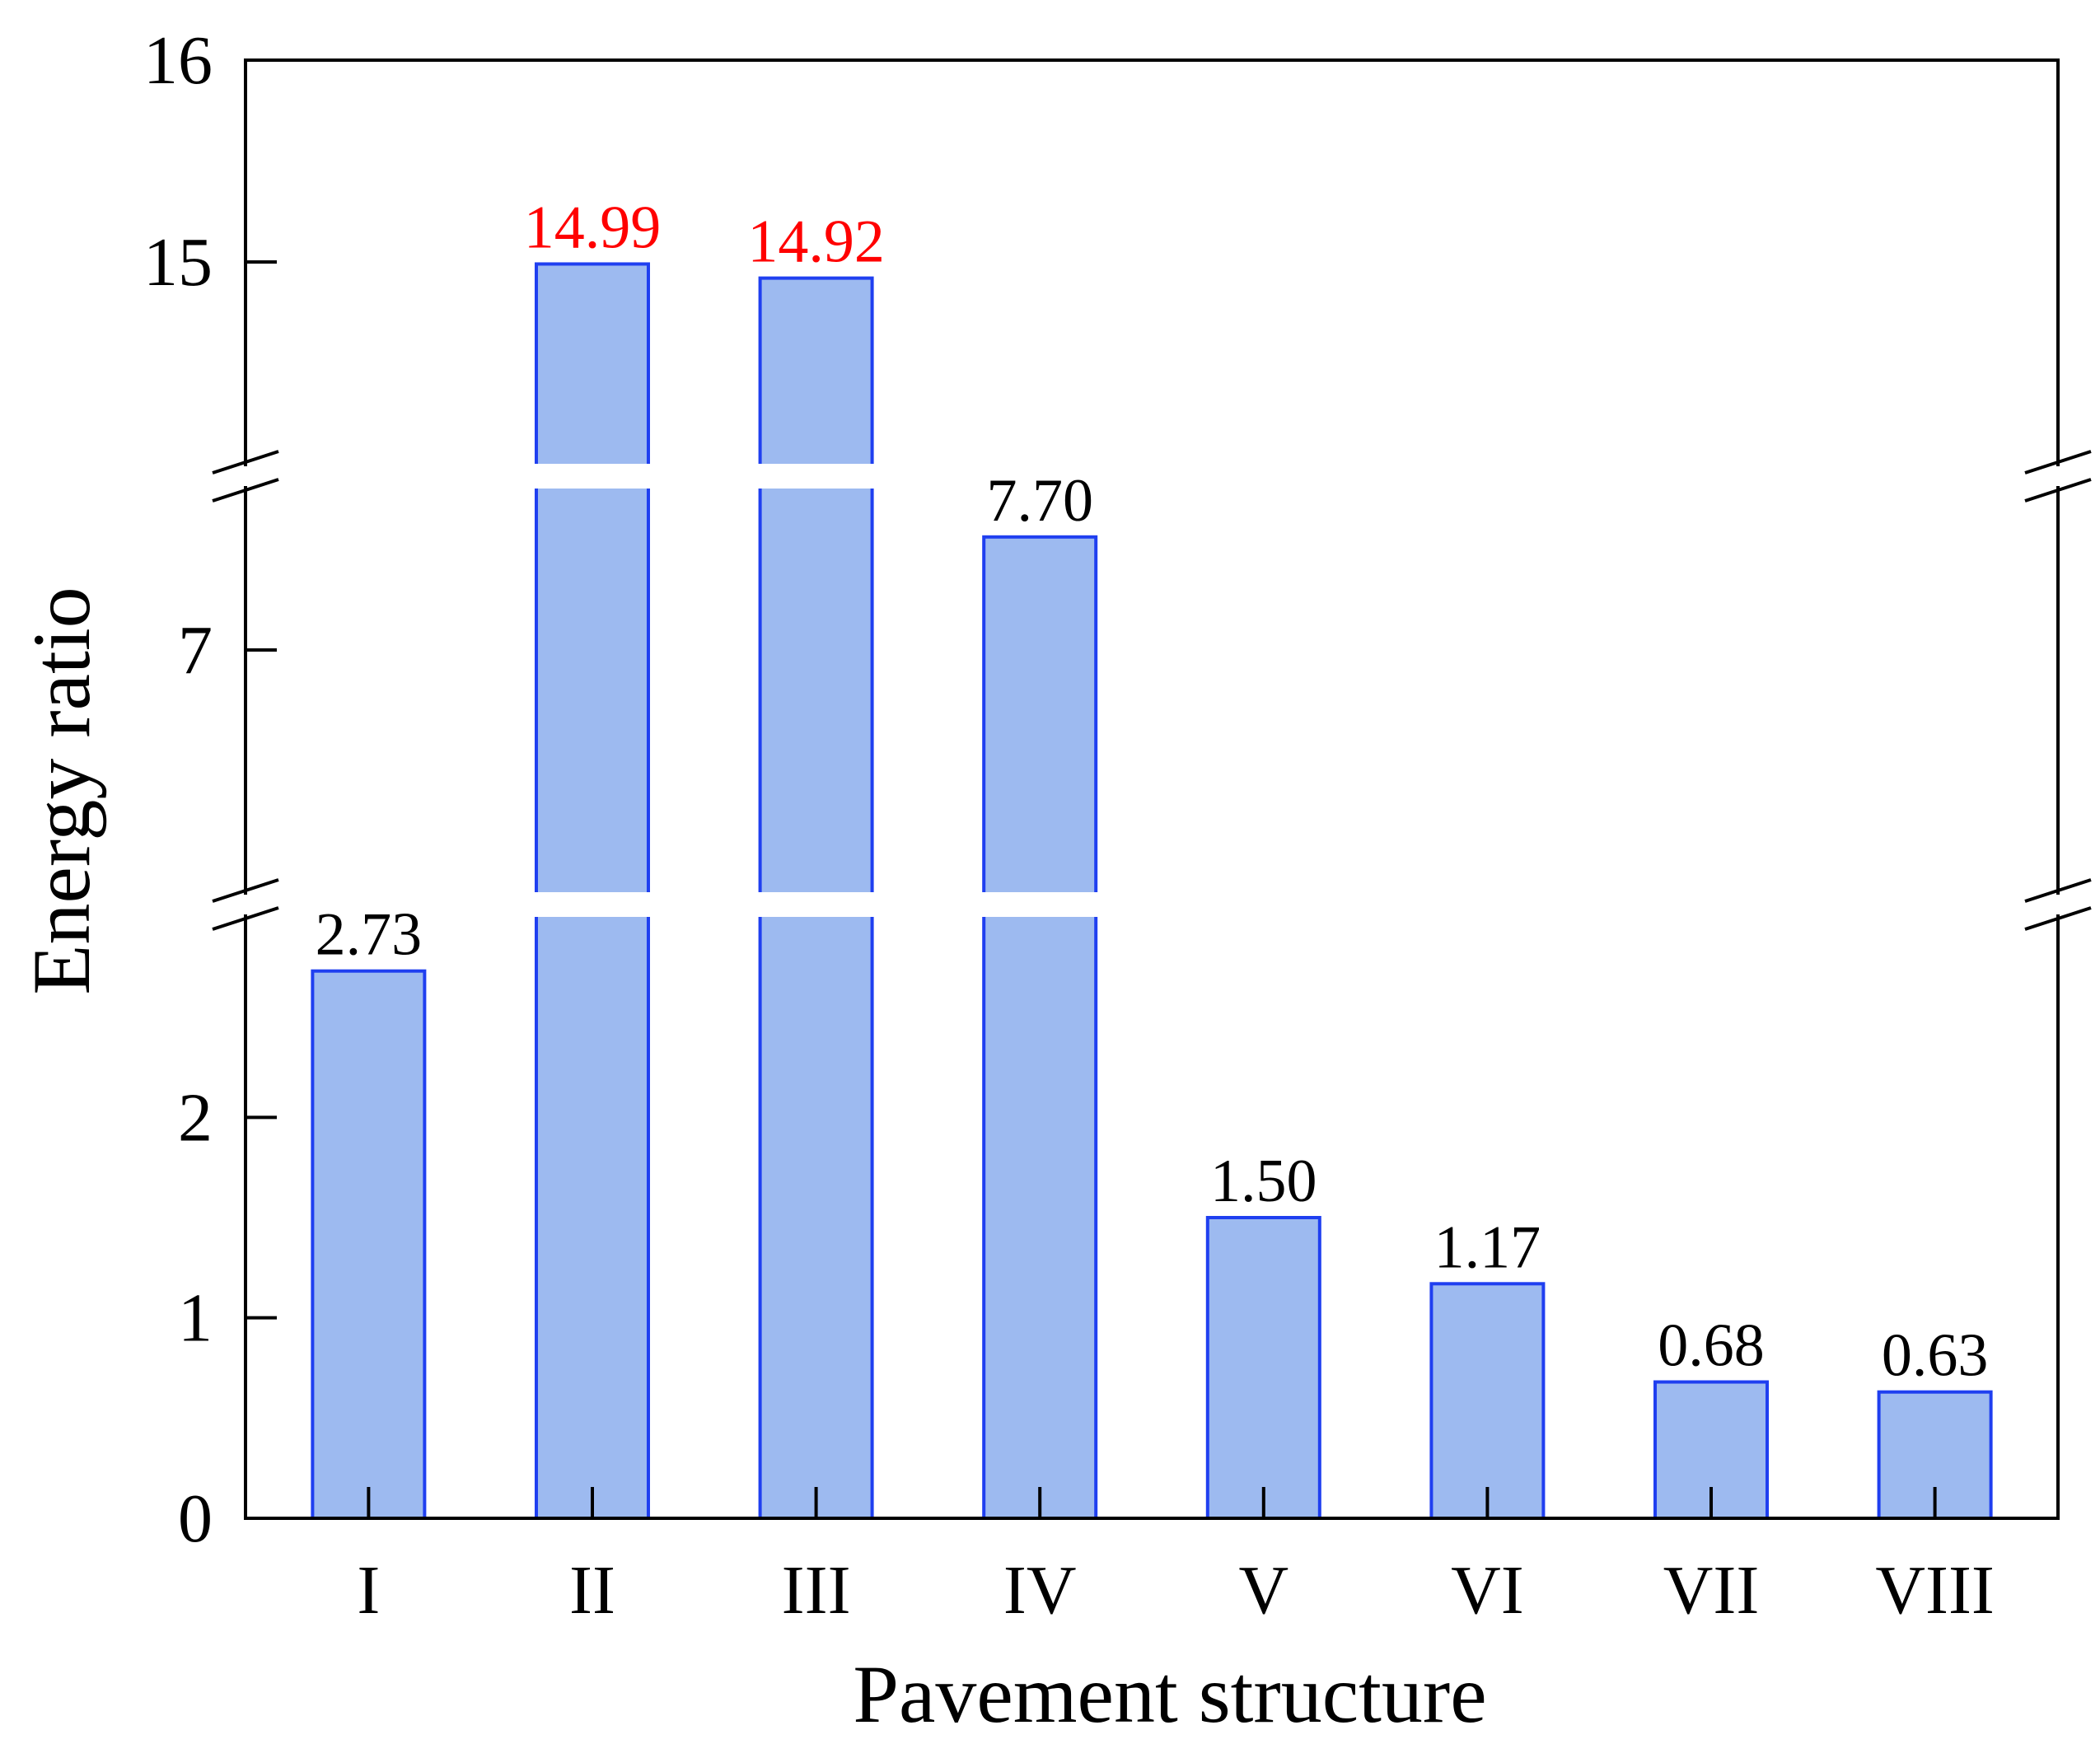 The height and width of the screenshot is (1744, 2100). What do you see at coordinates (1711, 1591) in the screenshot?
I see `x-tick-label: VII` at bounding box center [1711, 1591].